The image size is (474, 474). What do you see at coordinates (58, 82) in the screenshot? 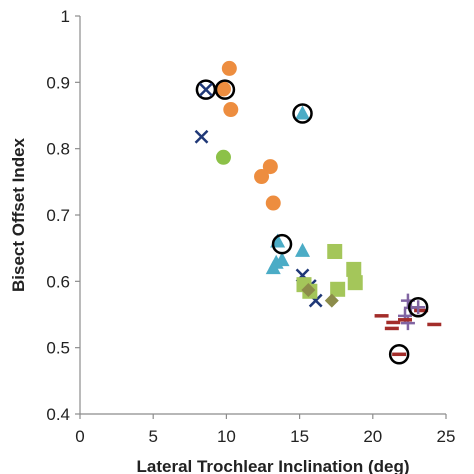
I see `y-tick-label: 0.9` at bounding box center [58, 82].